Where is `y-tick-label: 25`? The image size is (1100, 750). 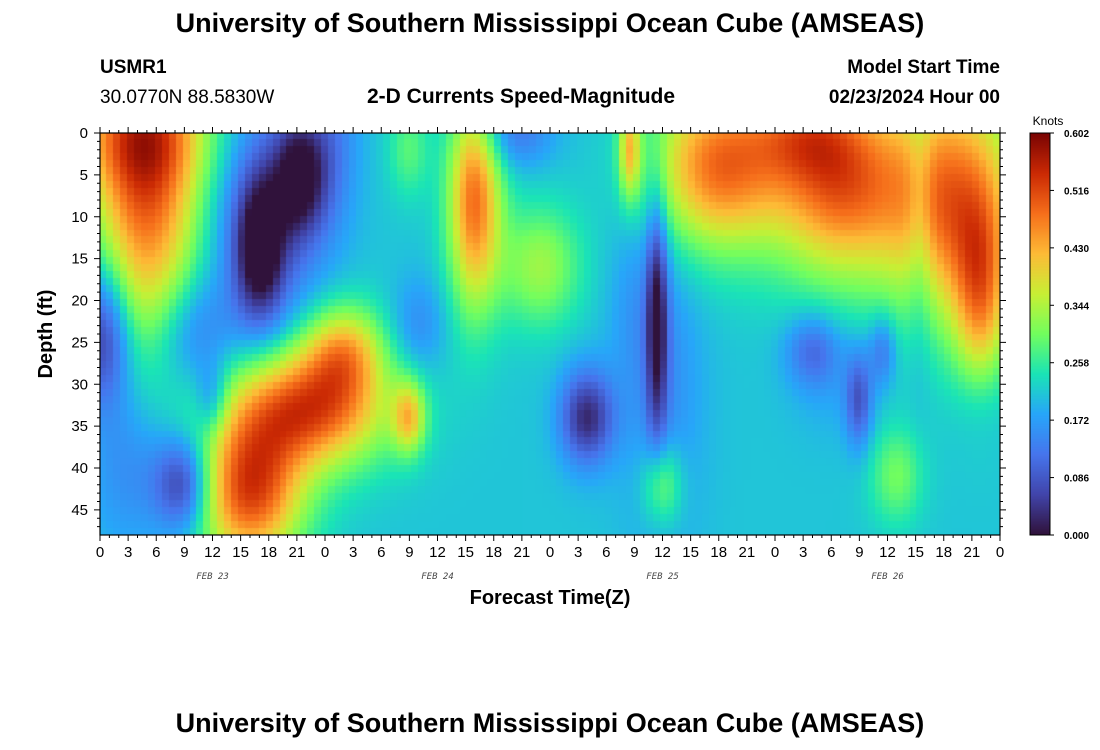 y-tick-label: 25 is located at coordinates (79, 342).